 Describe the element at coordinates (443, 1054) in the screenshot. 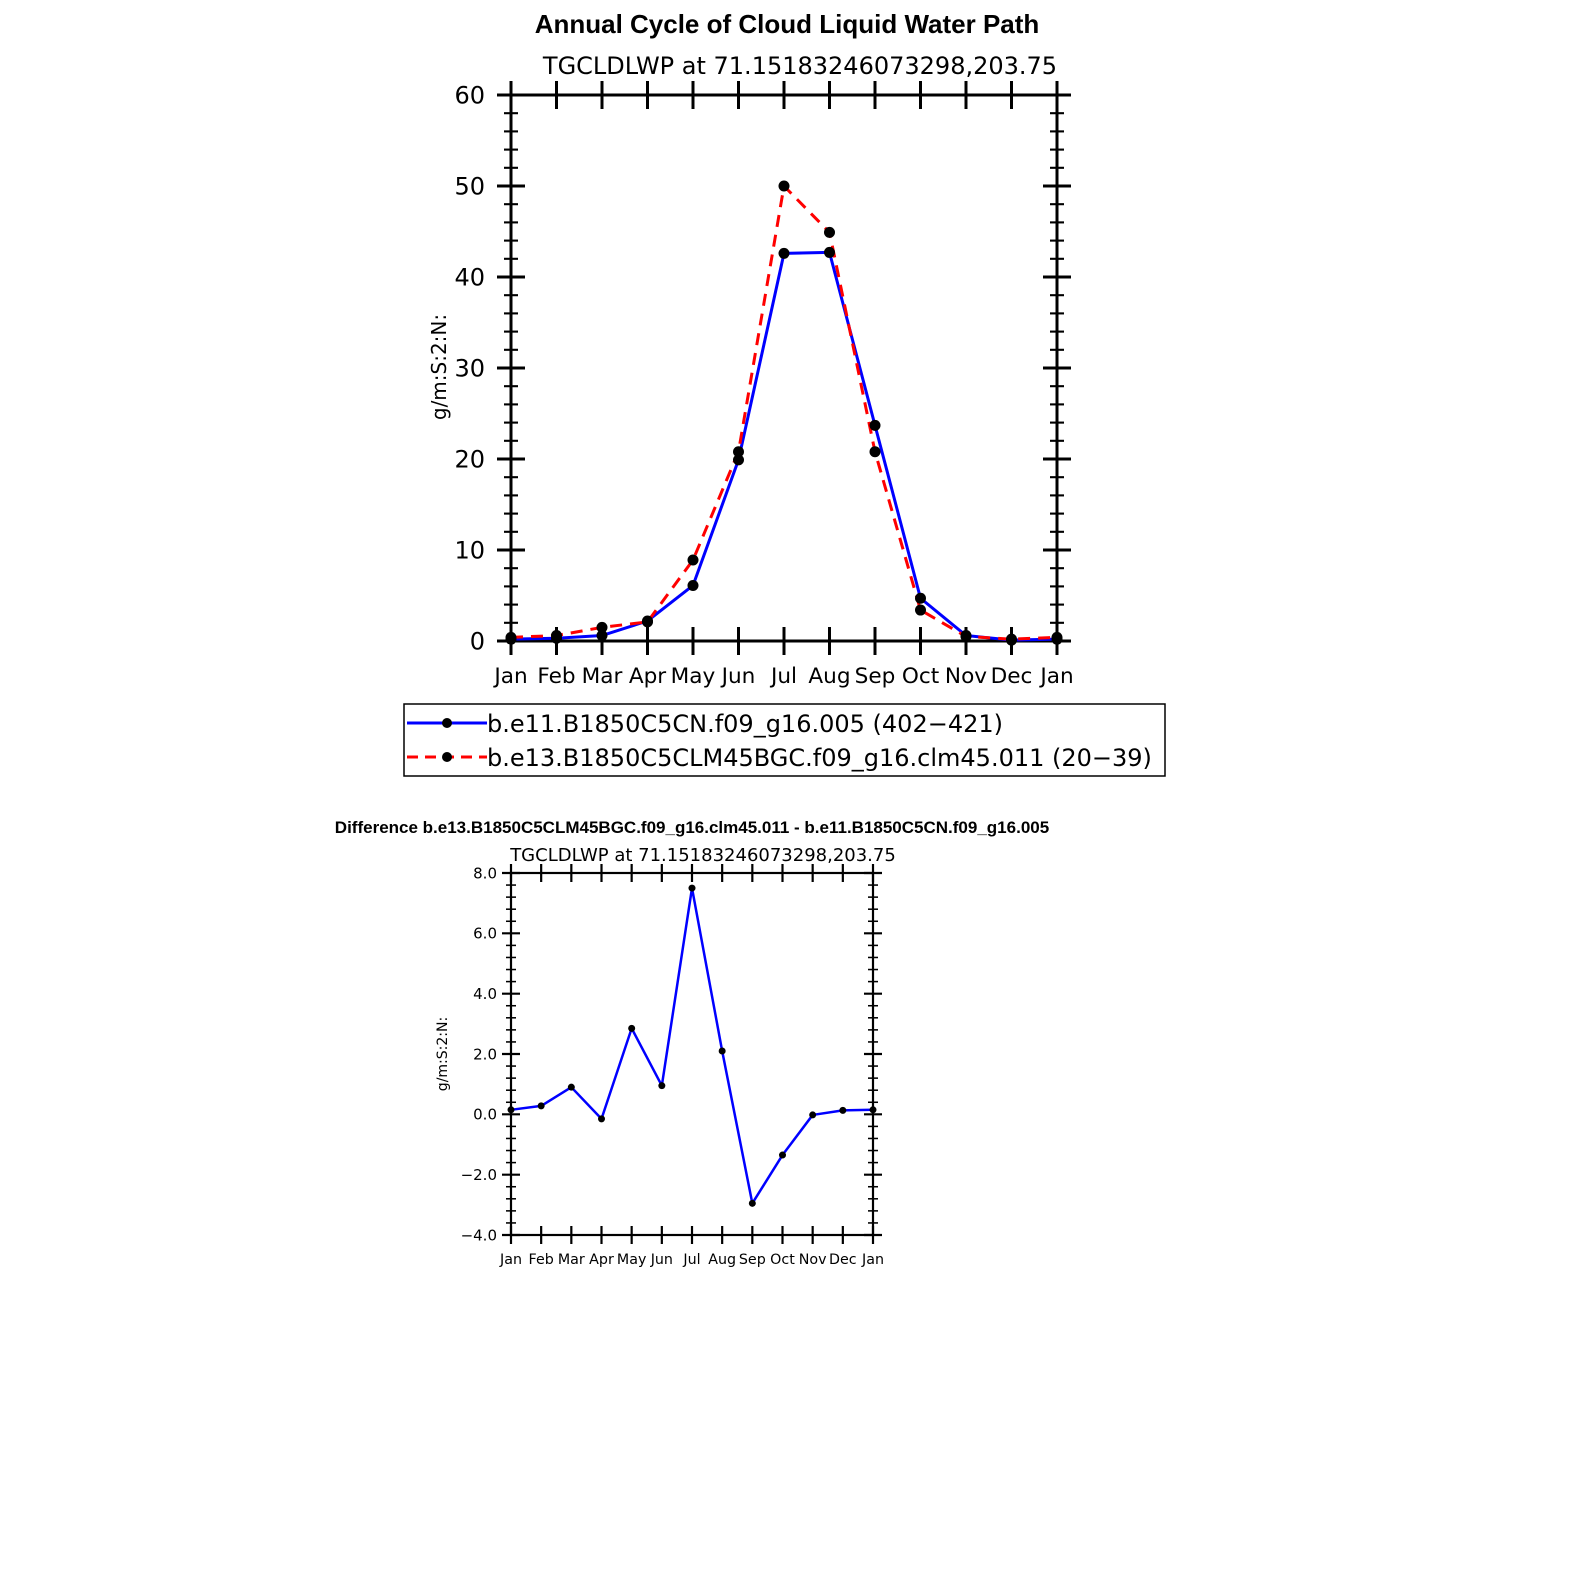

I see `chart2-ylabel: g/m:S:2:N:` at that location.